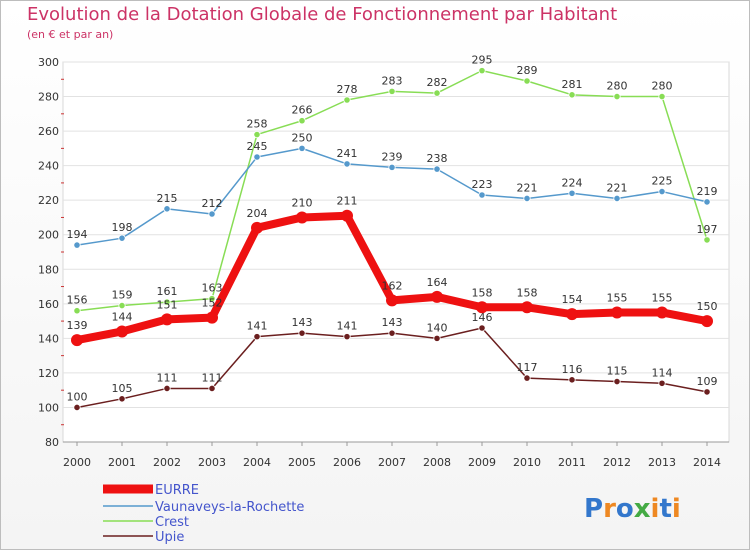 The image size is (750, 550). What do you see at coordinates (302, 110) in the screenshot?
I see `data-label: 266` at bounding box center [302, 110].